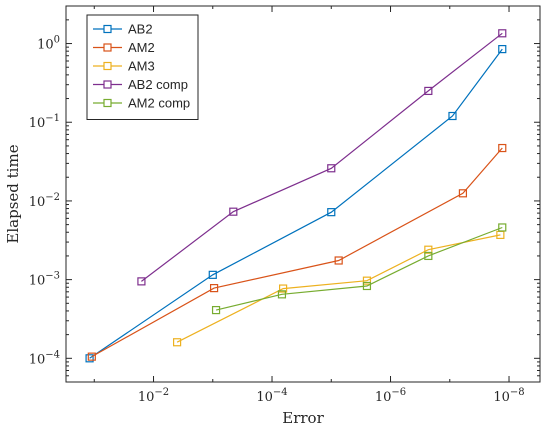 This screenshot has height=430, width=550. Describe the element at coordinates (159, 103) in the screenshot. I see `legend-label: AM2 comp` at that location.